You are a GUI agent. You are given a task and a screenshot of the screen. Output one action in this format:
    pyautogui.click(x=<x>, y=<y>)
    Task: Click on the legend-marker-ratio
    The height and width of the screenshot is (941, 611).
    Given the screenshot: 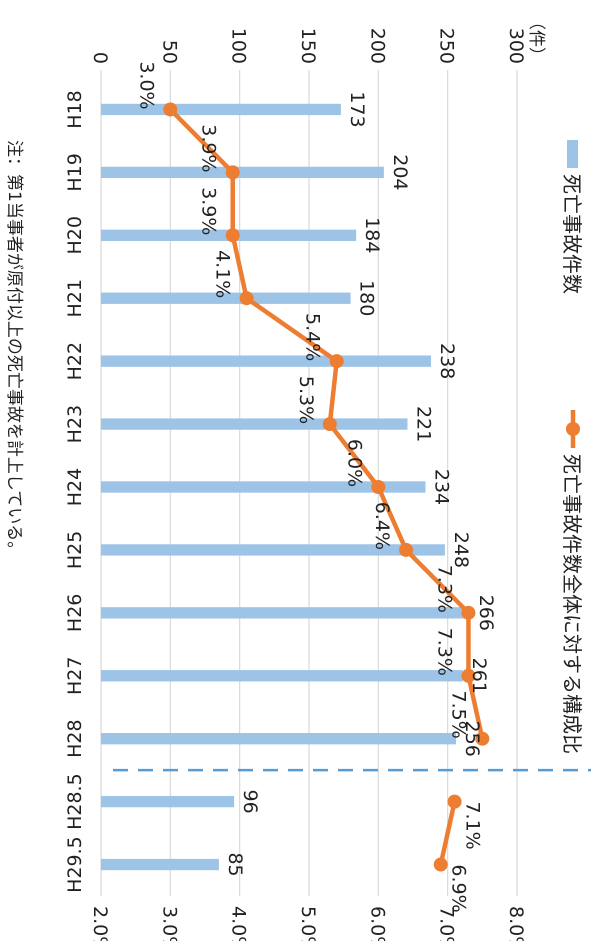 What is the action you would take?
    pyautogui.click(x=573, y=429)
    